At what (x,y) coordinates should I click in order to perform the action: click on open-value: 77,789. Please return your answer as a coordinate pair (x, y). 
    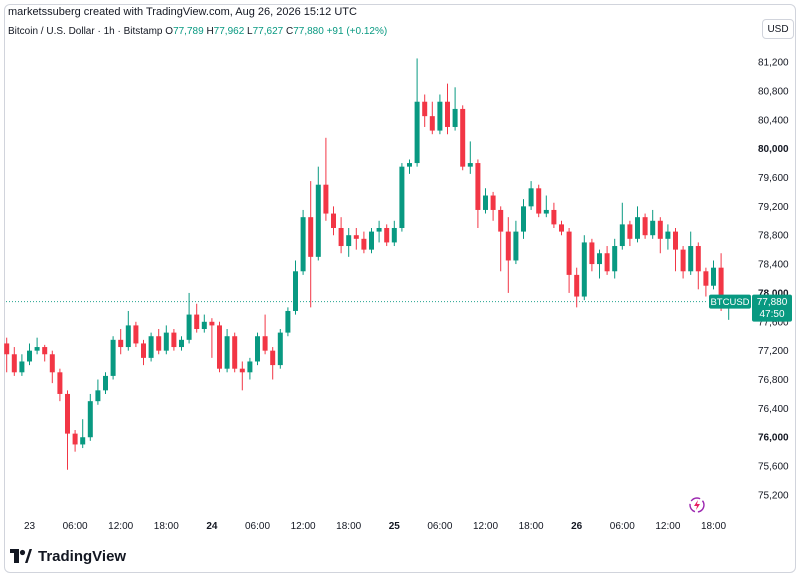
    Looking at the image, I should click on (188, 31).